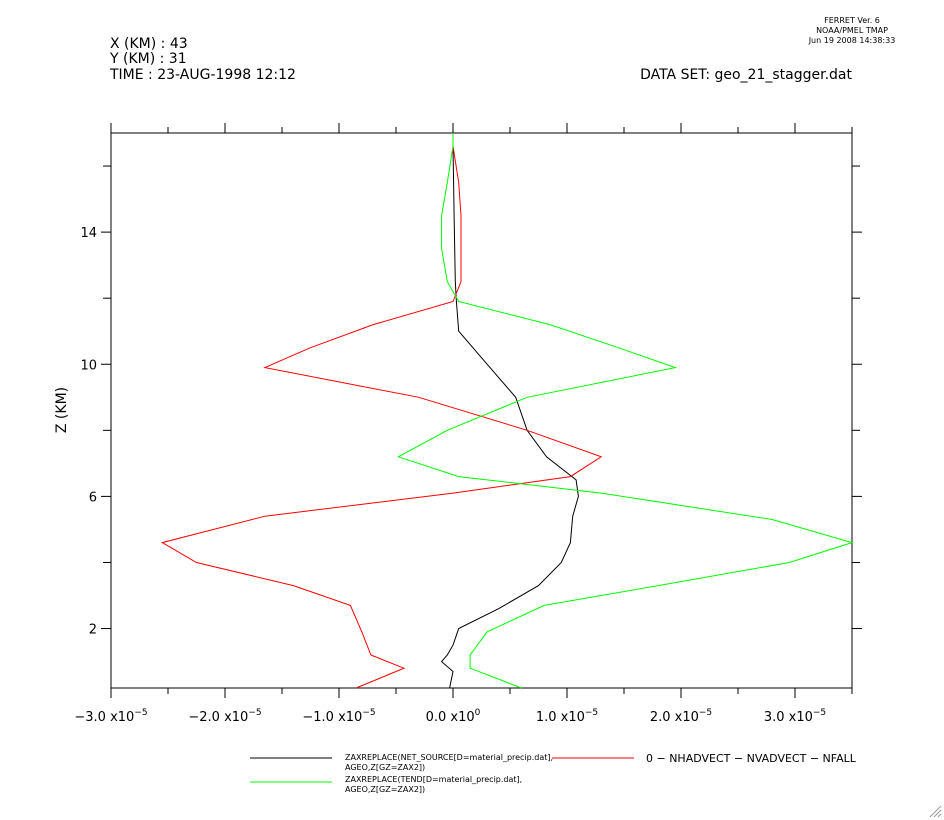  What do you see at coordinates (852, 40) in the screenshot?
I see `ferret-date-label: Jun 19 2008 14:38:33` at bounding box center [852, 40].